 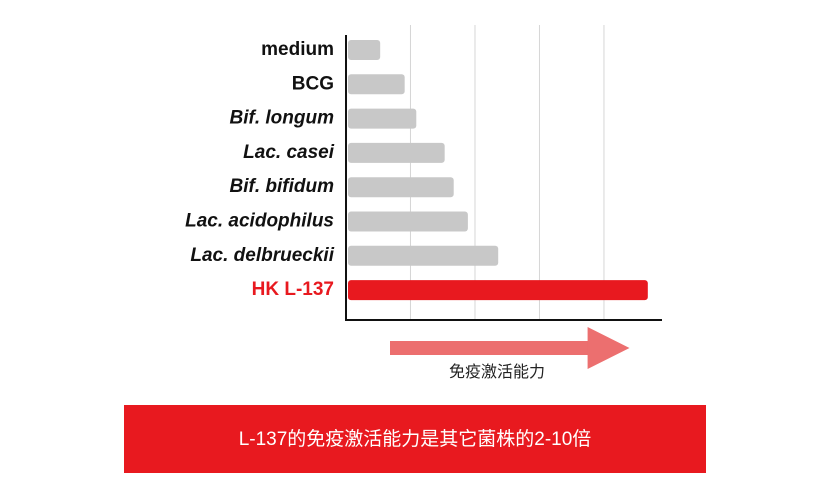 I want to click on category-label: BCG, so click(x=313, y=83).